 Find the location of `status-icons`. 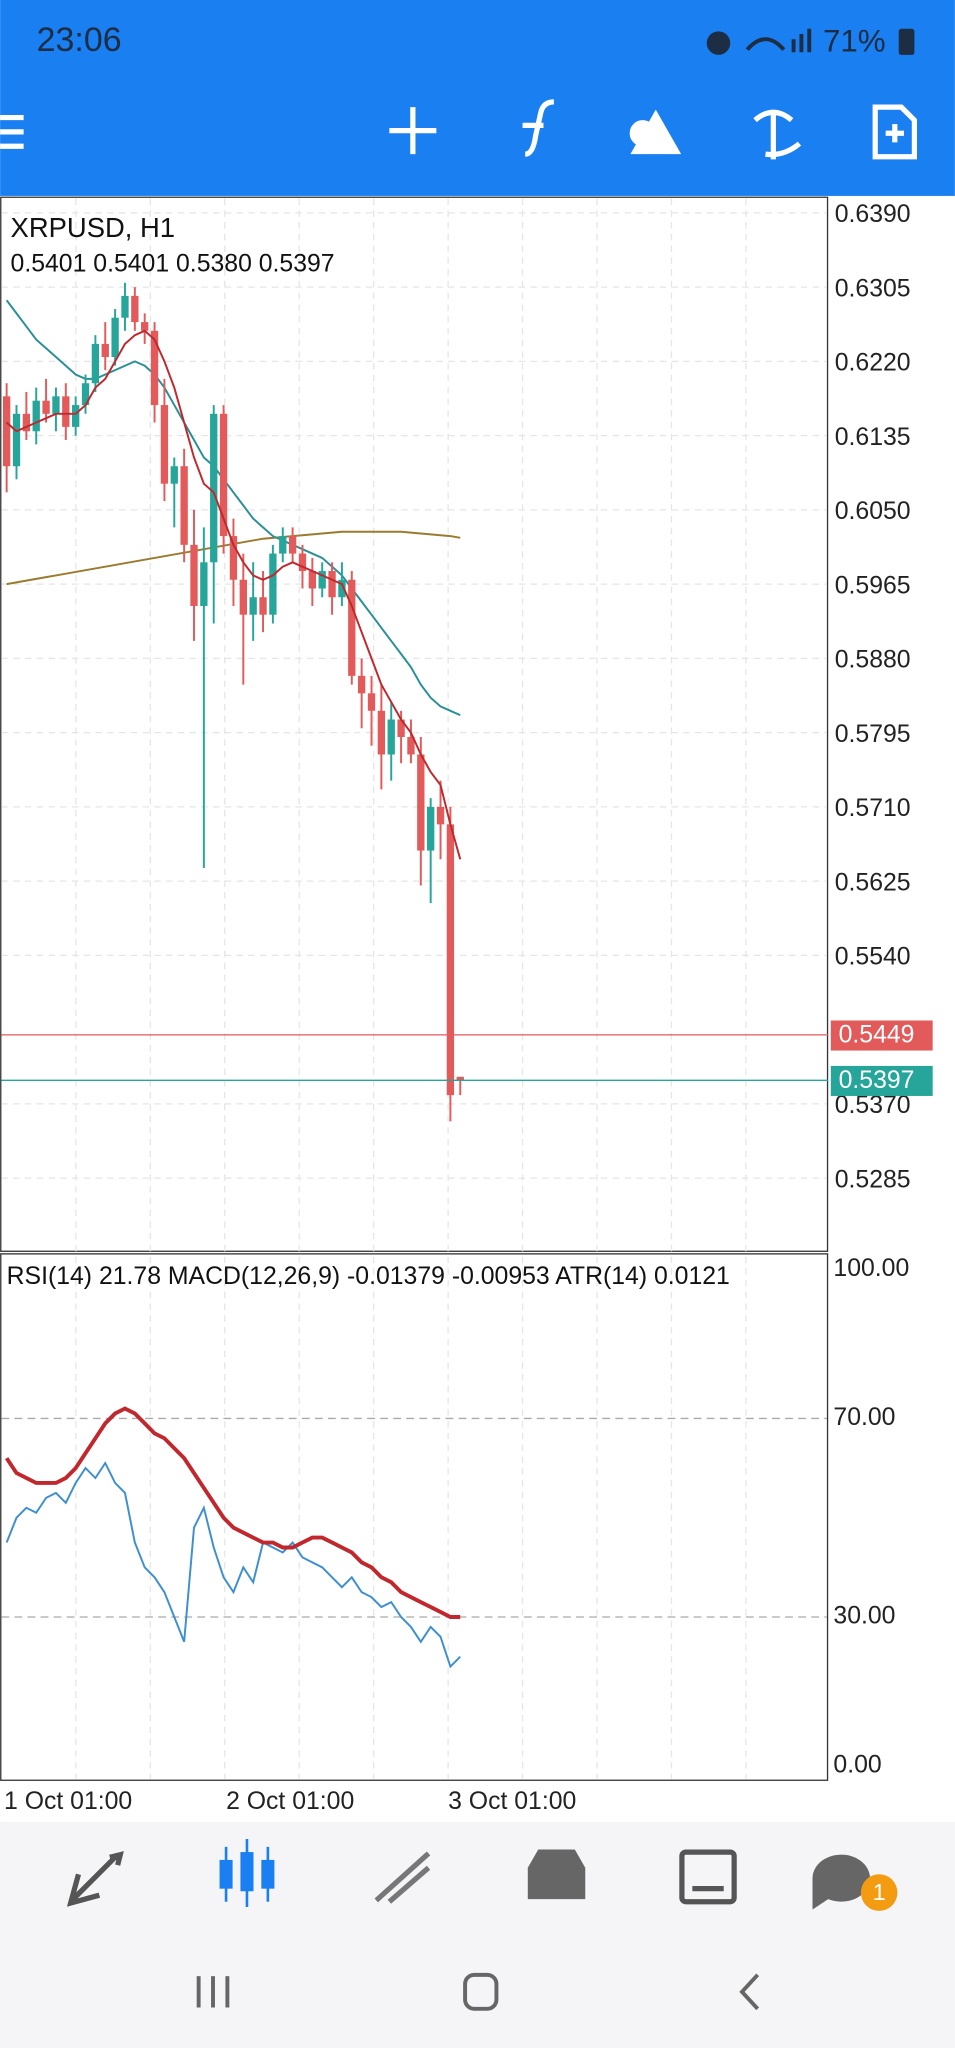

status-icons is located at coordinates (810, 41).